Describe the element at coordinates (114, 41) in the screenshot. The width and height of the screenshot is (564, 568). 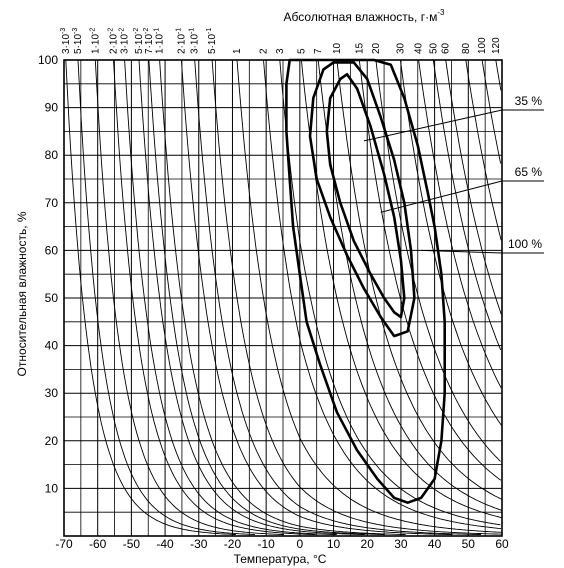
I see `isoline-label: 2·10-2` at that location.